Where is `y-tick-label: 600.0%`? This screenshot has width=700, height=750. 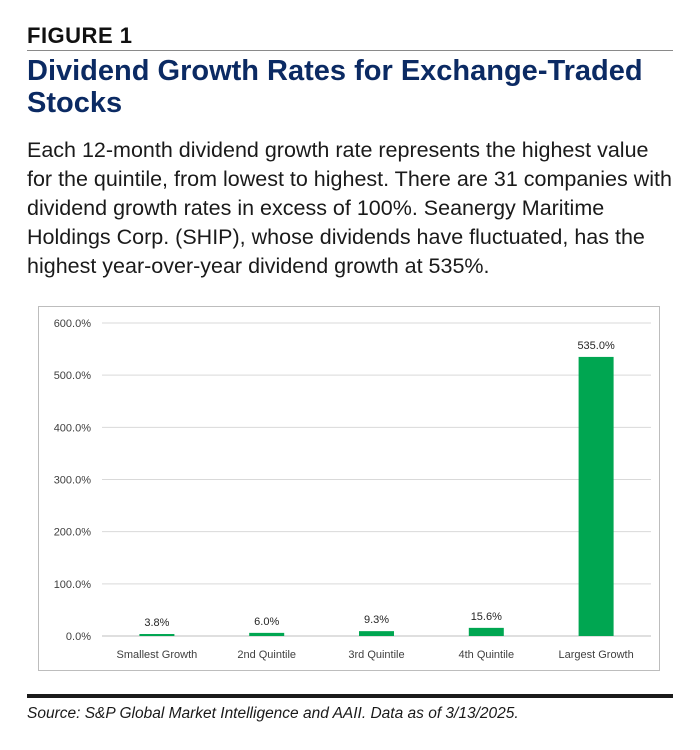
y-tick-label: 600.0% is located at coordinates (73, 324).